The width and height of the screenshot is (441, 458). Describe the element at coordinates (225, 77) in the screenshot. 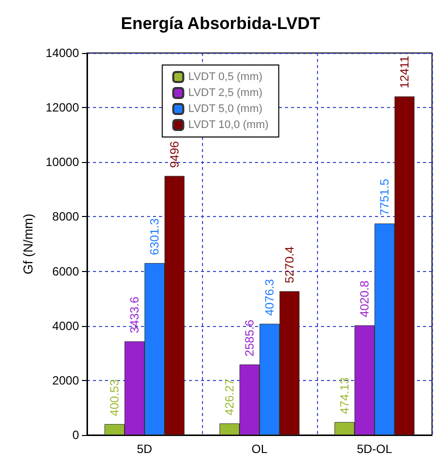

I see `legend-label: LVDT 0,5 (mm)` at that location.